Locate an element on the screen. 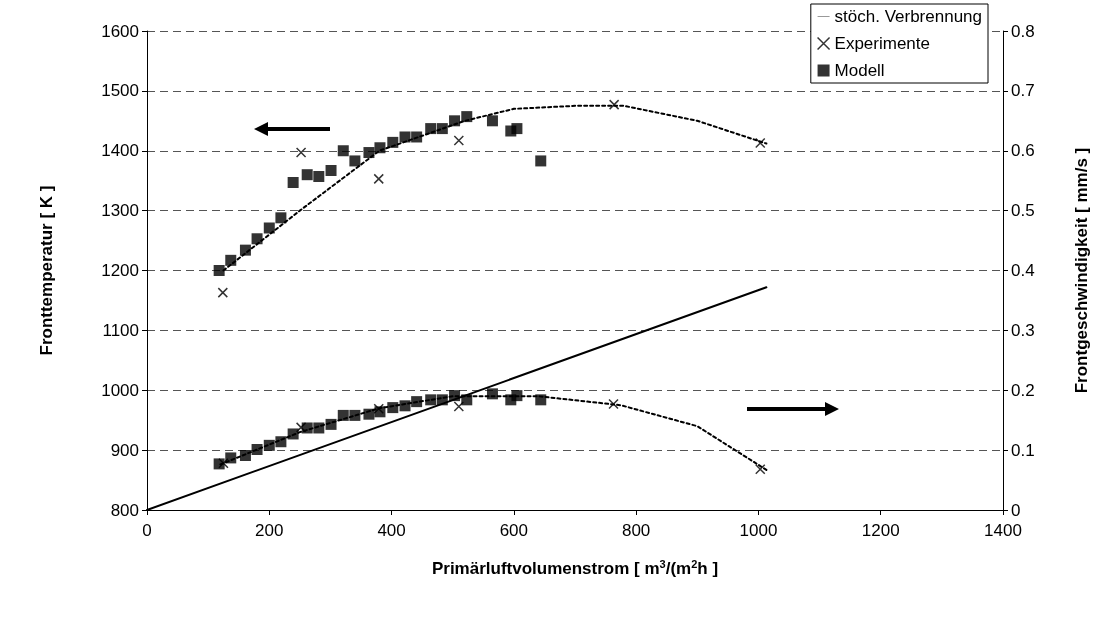  y2-tick-label: 0.6 is located at coordinates (1023, 151).